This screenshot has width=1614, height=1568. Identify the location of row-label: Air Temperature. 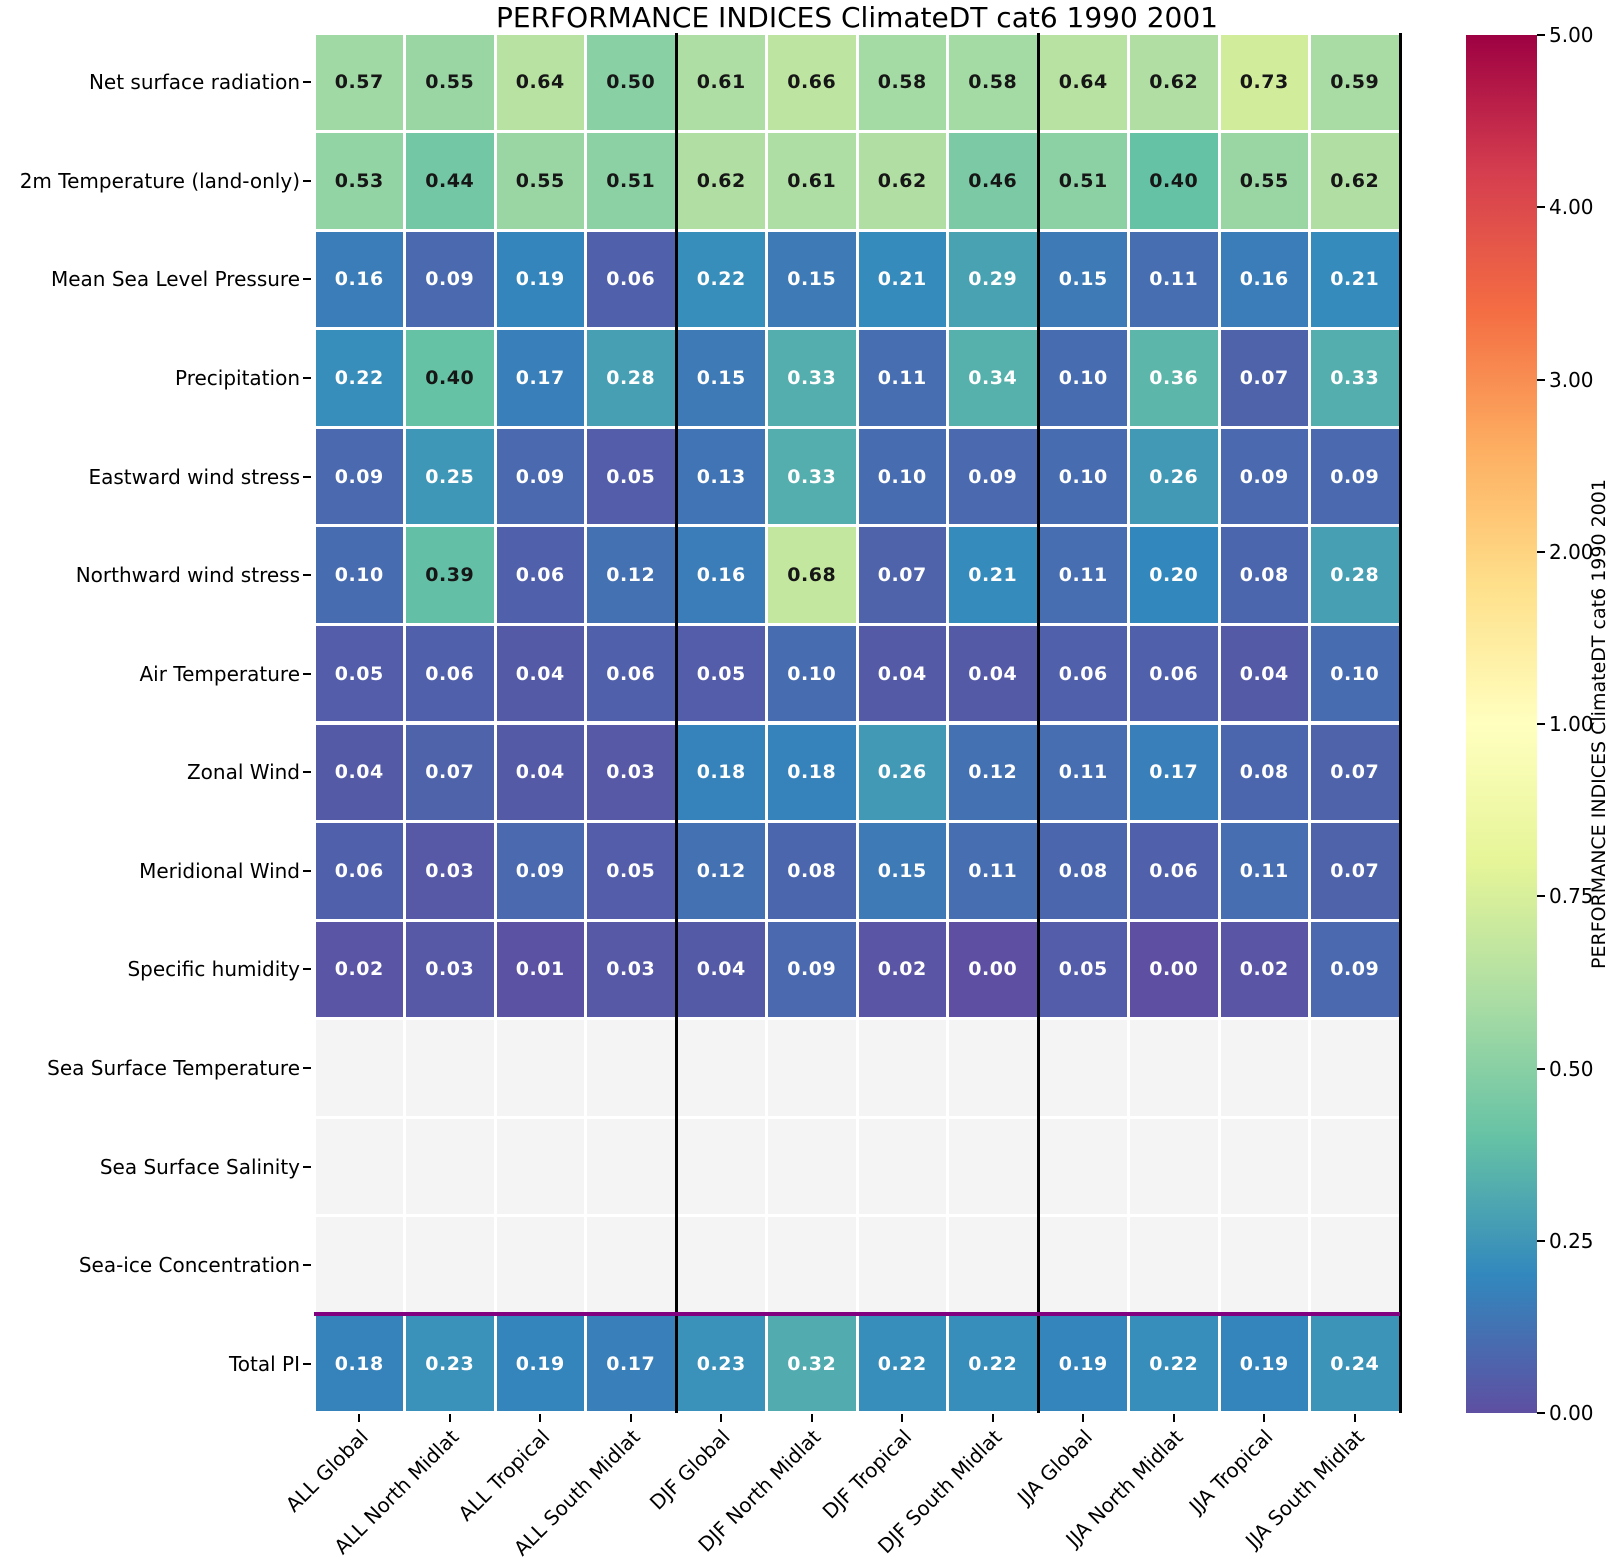
(219, 673).